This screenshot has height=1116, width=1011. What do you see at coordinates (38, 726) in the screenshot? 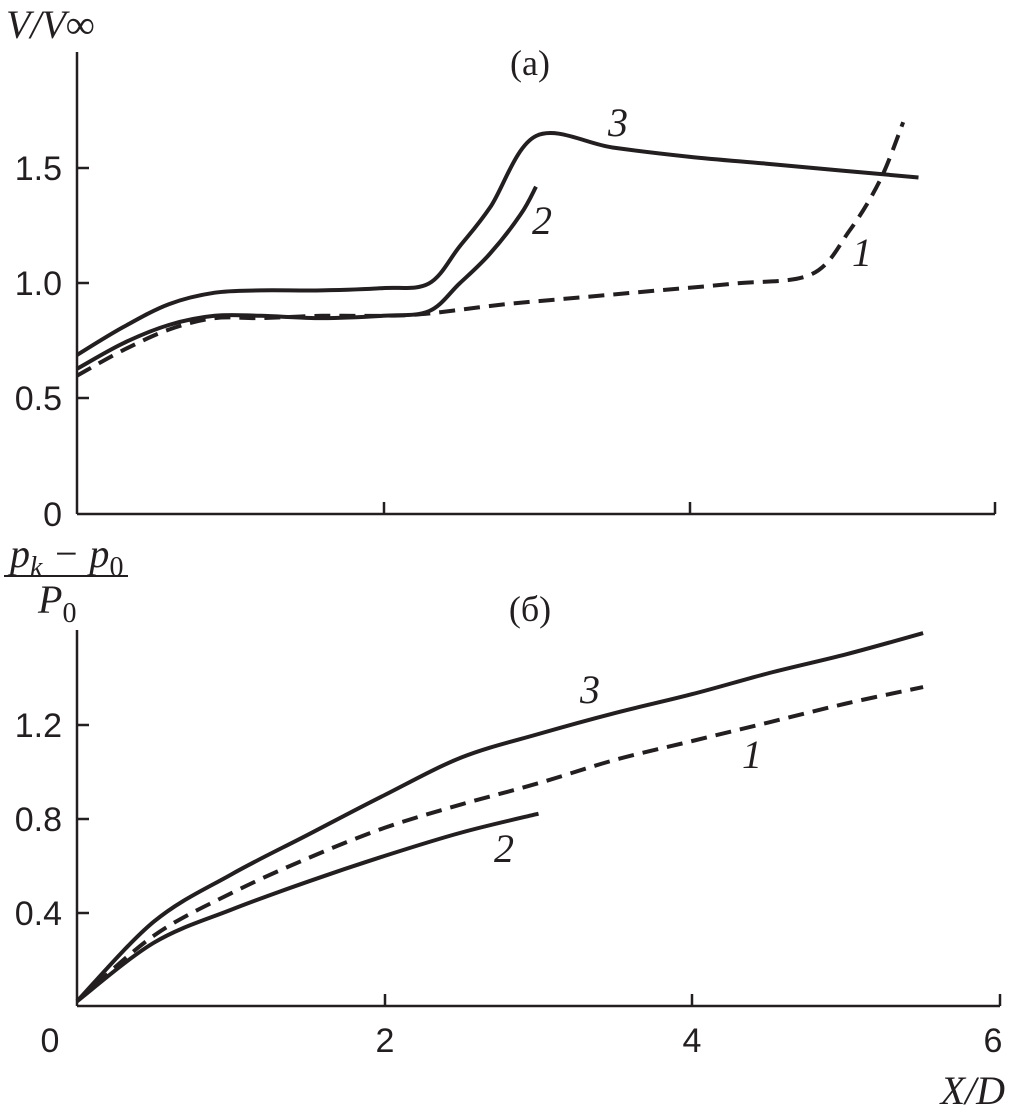
I see `panel-b-y-tick-label: 1.2` at bounding box center [38, 726].